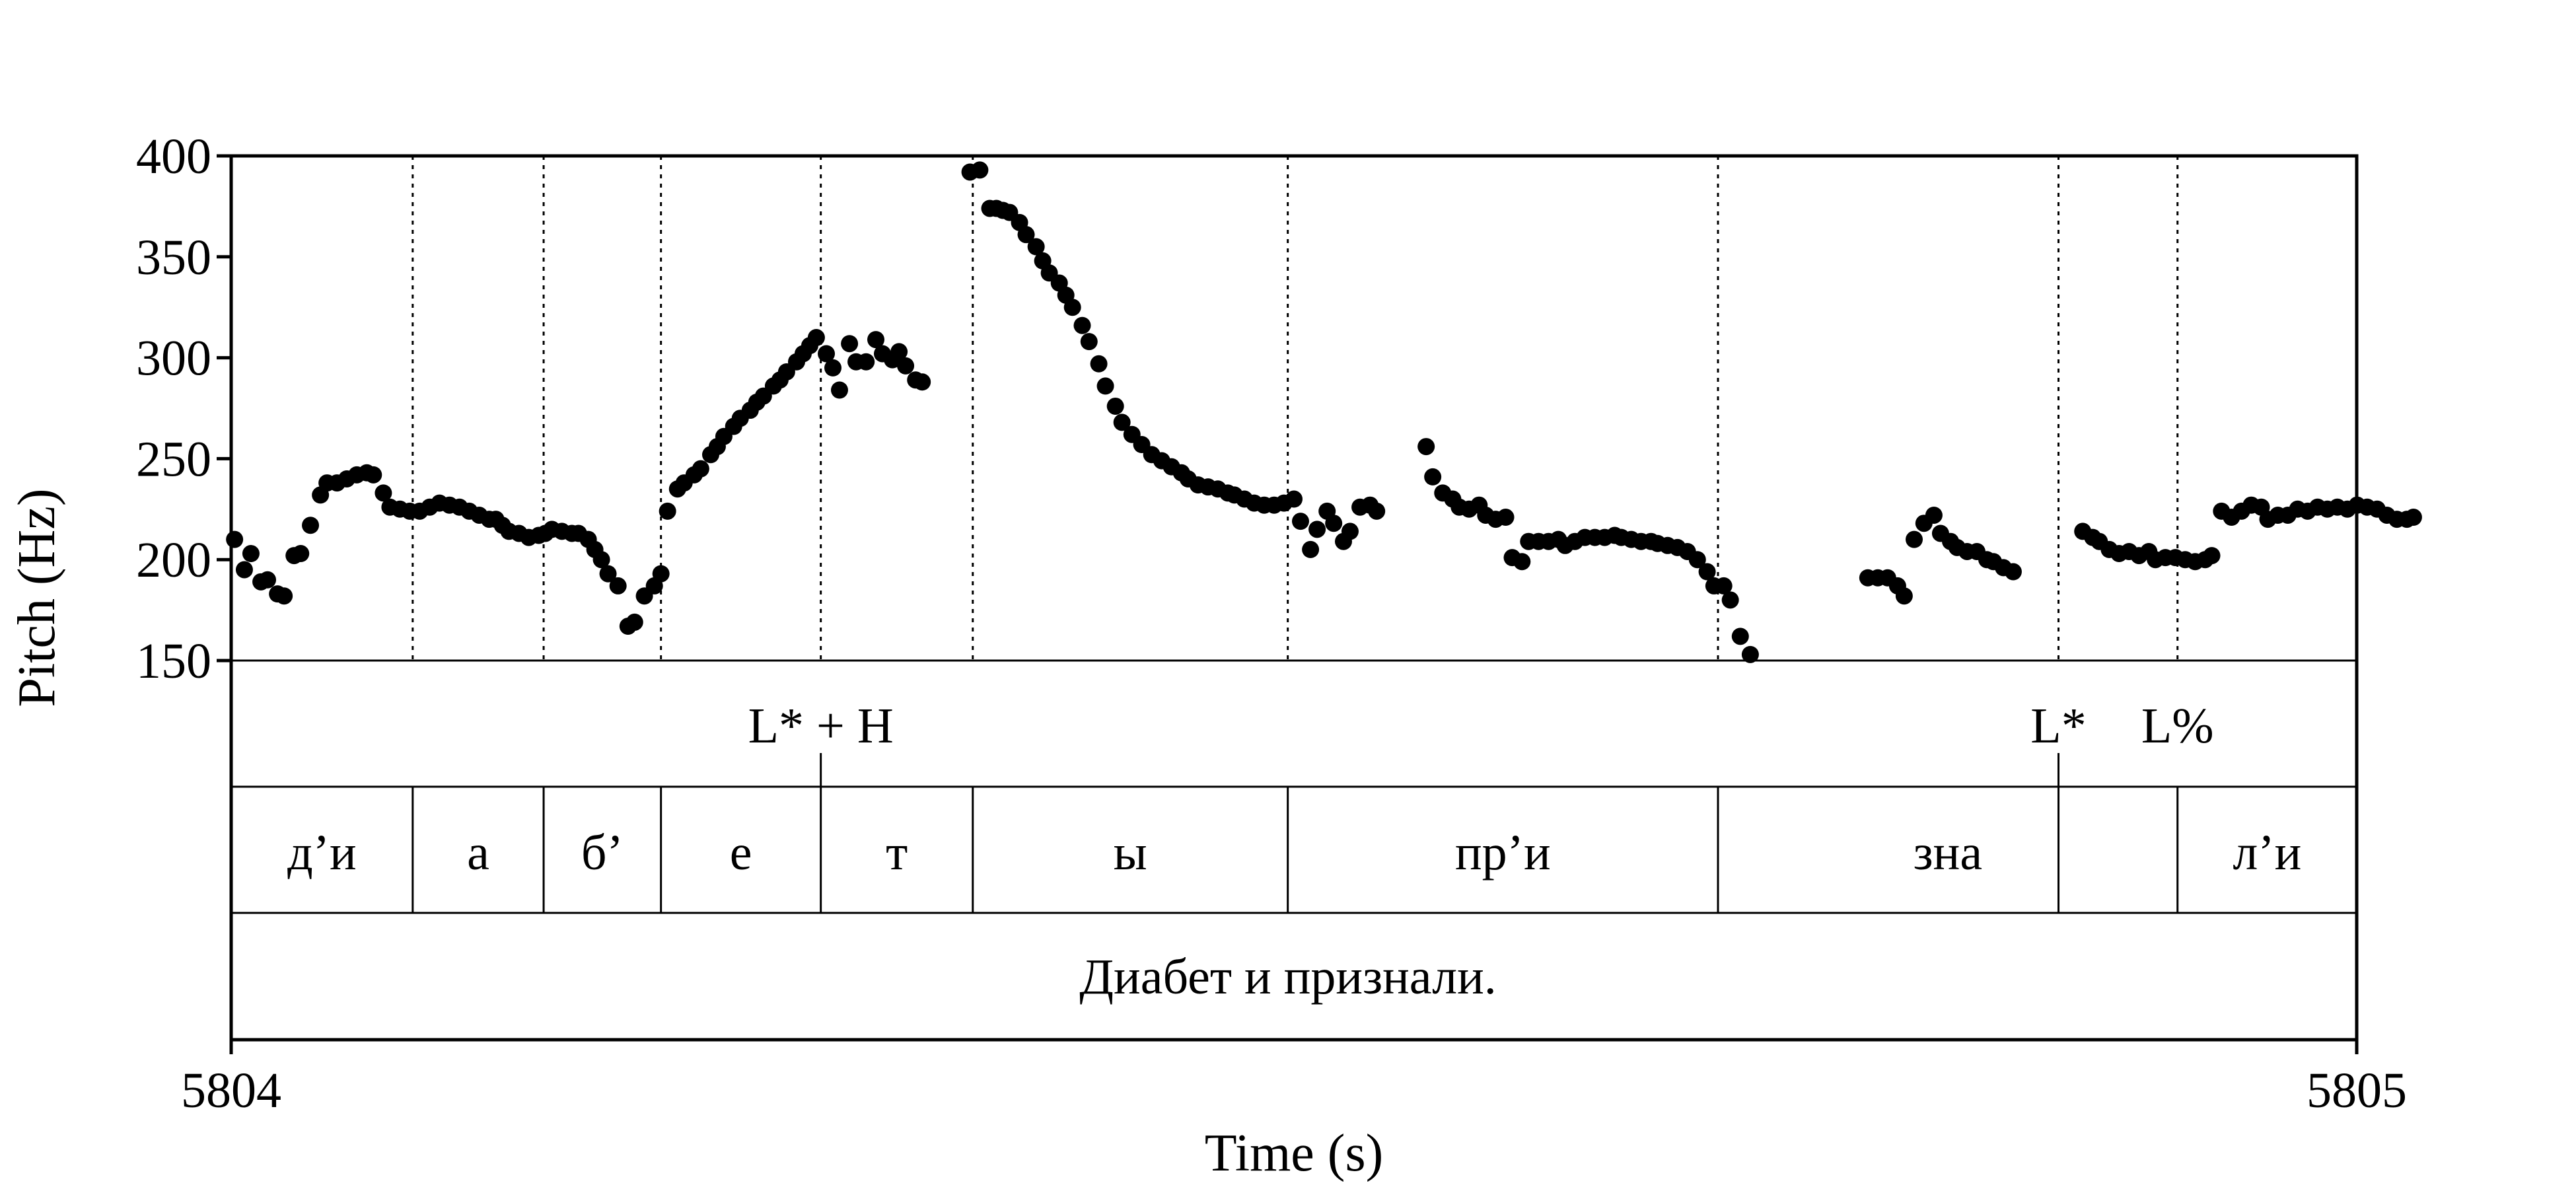  I want to click on y-tick-label: 300, so click(174, 358).